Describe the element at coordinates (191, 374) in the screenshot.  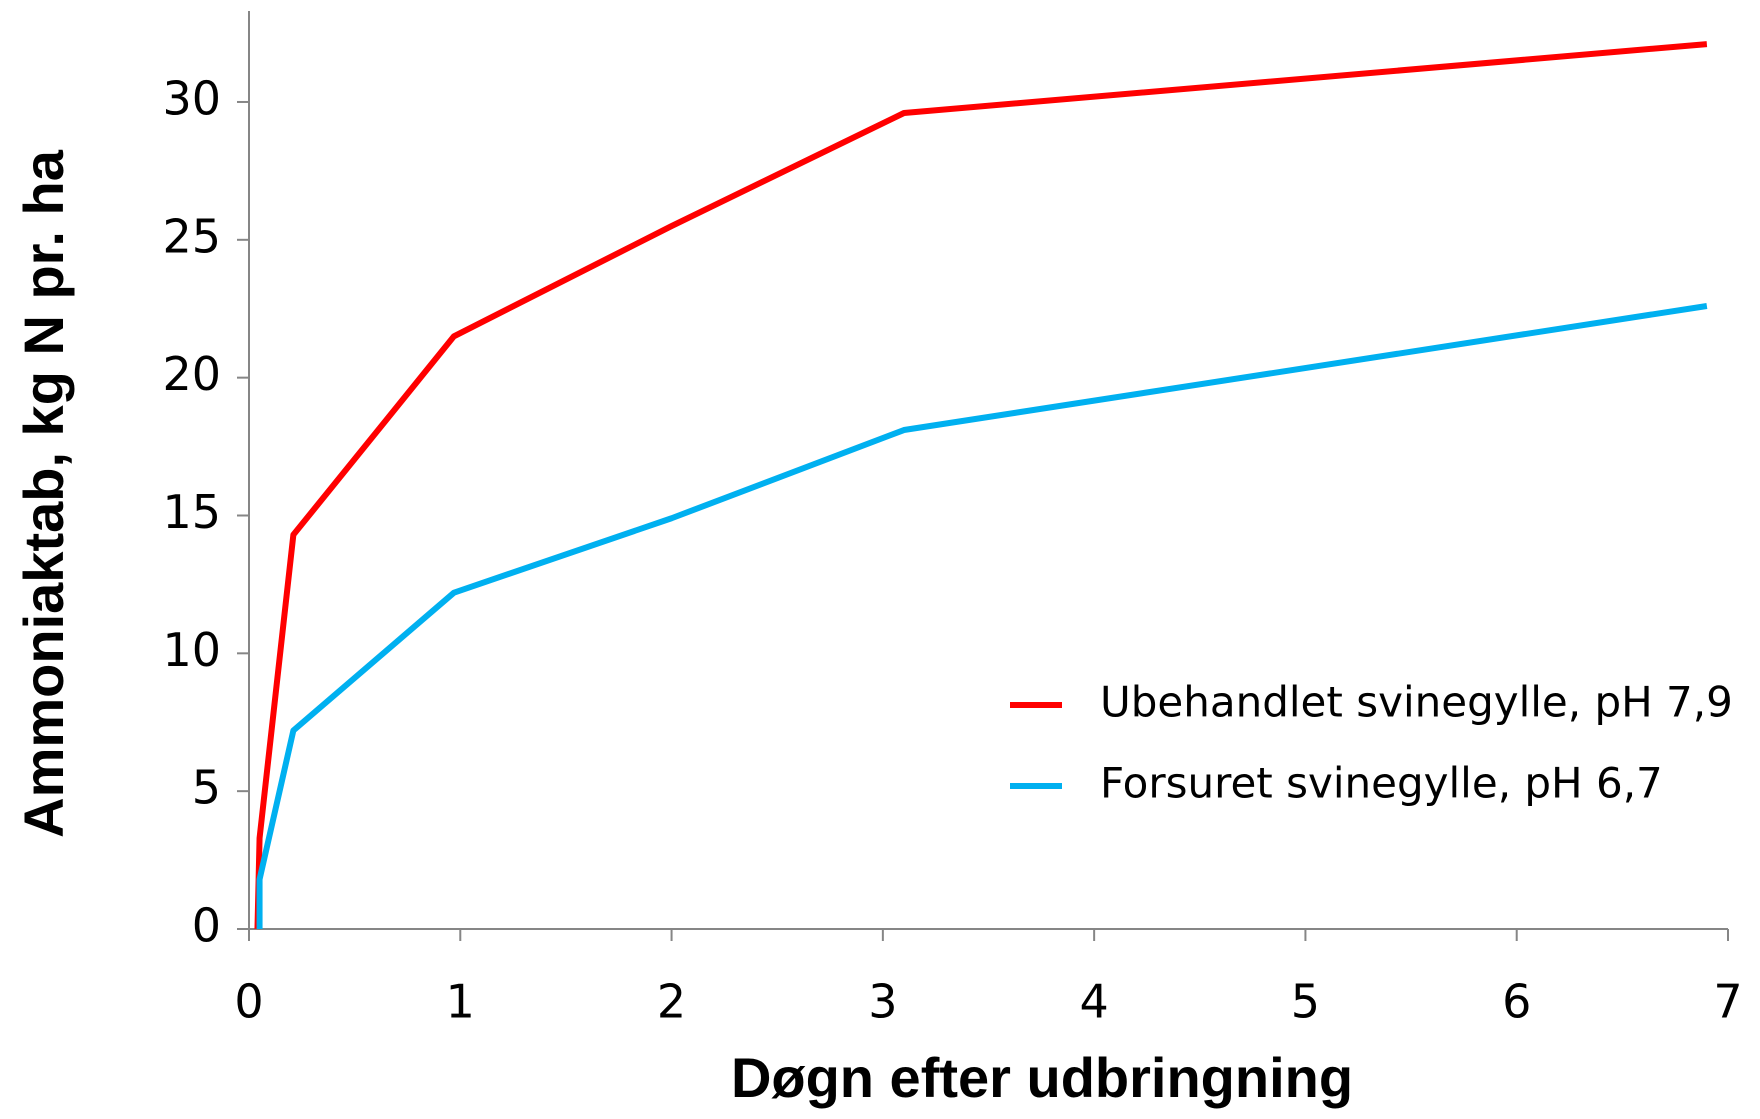
I see `y-tick-label: 20` at that location.